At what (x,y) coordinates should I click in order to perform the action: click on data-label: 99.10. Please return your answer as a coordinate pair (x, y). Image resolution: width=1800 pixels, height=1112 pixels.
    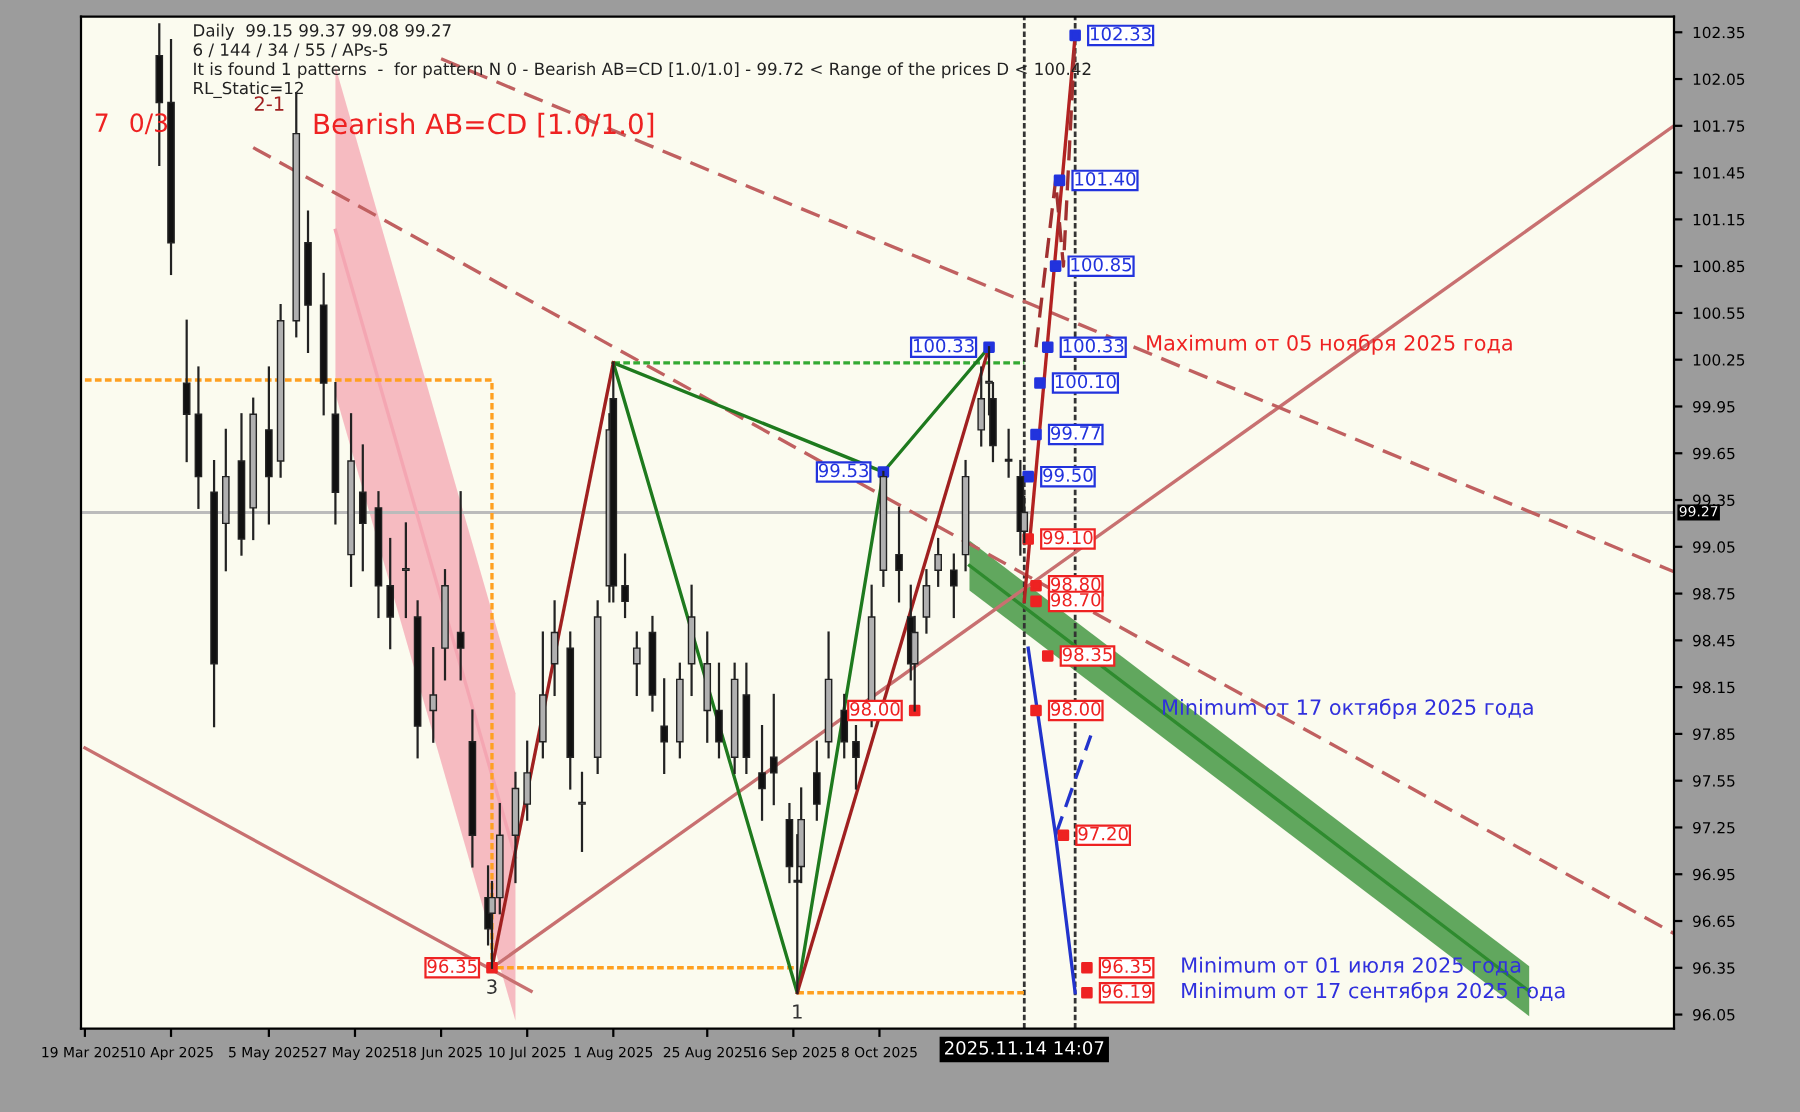
    Looking at the image, I should click on (1068, 537).